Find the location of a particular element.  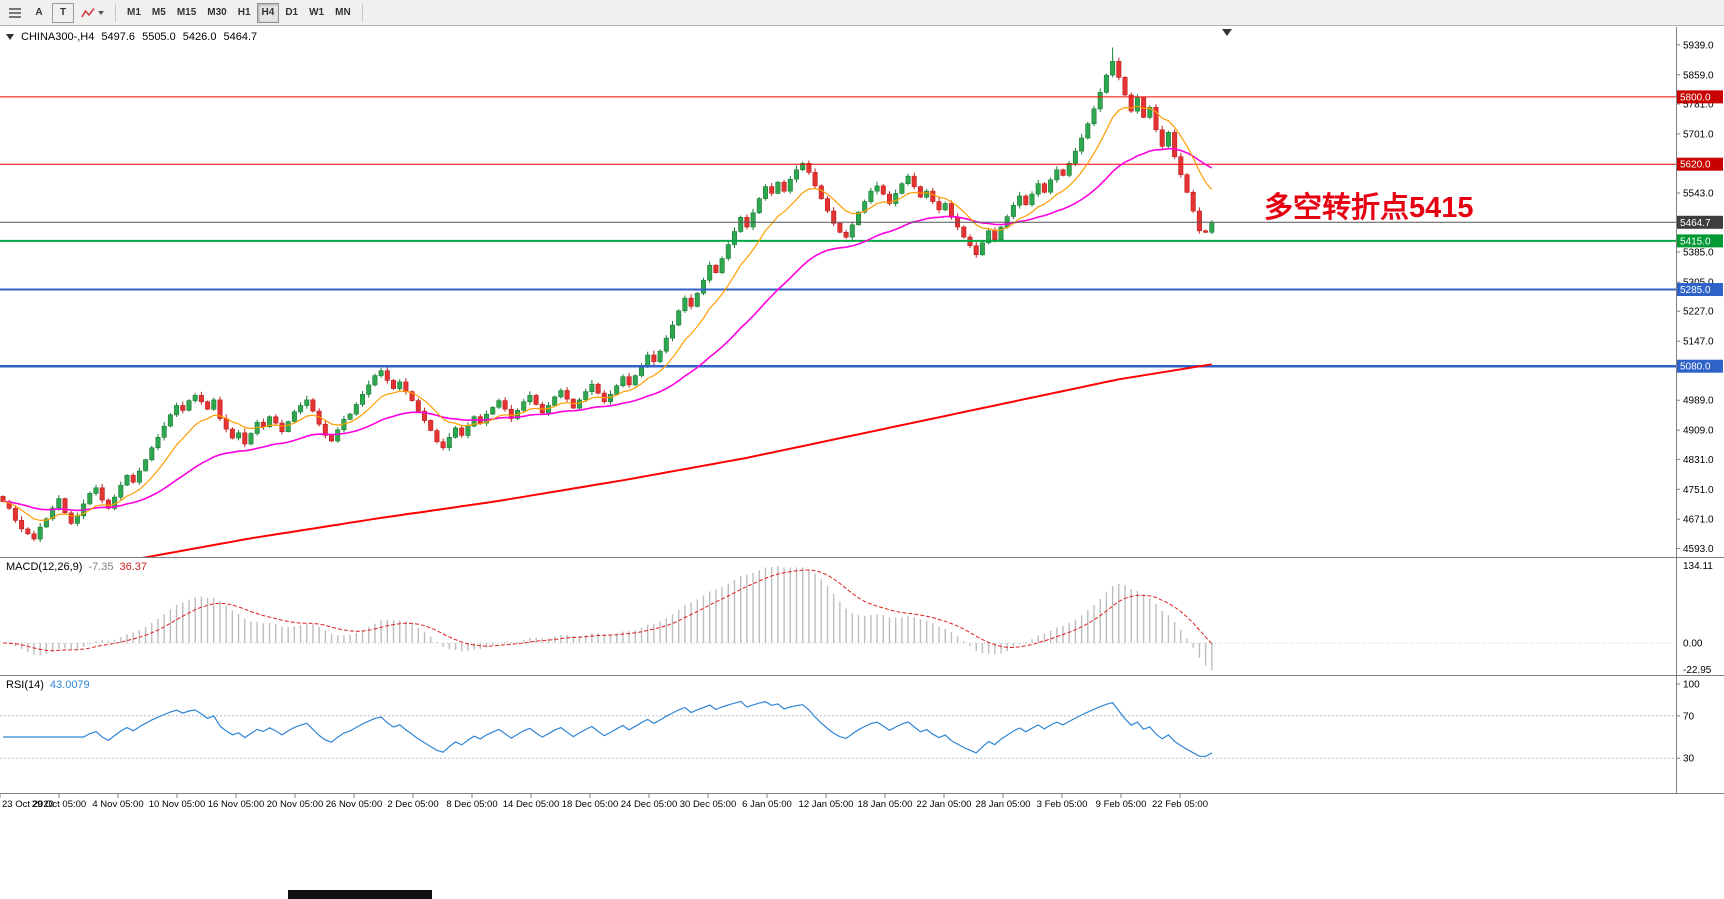

rsi-tick-label: 100 is located at coordinates (1691, 685).